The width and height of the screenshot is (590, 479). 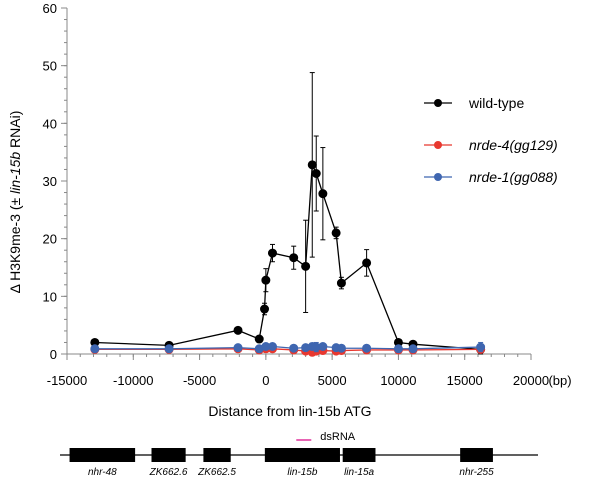 I want to click on x-axis-title: Distance from lin-15b ATG, so click(x=289, y=411).